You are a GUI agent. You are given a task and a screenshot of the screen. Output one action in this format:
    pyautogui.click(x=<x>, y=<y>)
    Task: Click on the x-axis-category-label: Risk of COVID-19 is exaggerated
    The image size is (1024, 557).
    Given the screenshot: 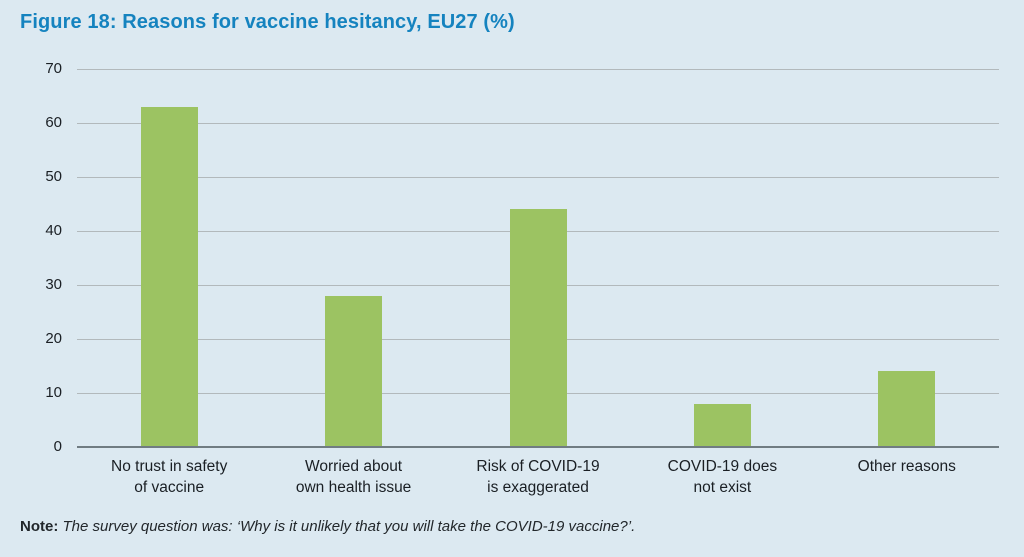 What is the action you would take?
    pyautogui.click(x=538, y=477)
    